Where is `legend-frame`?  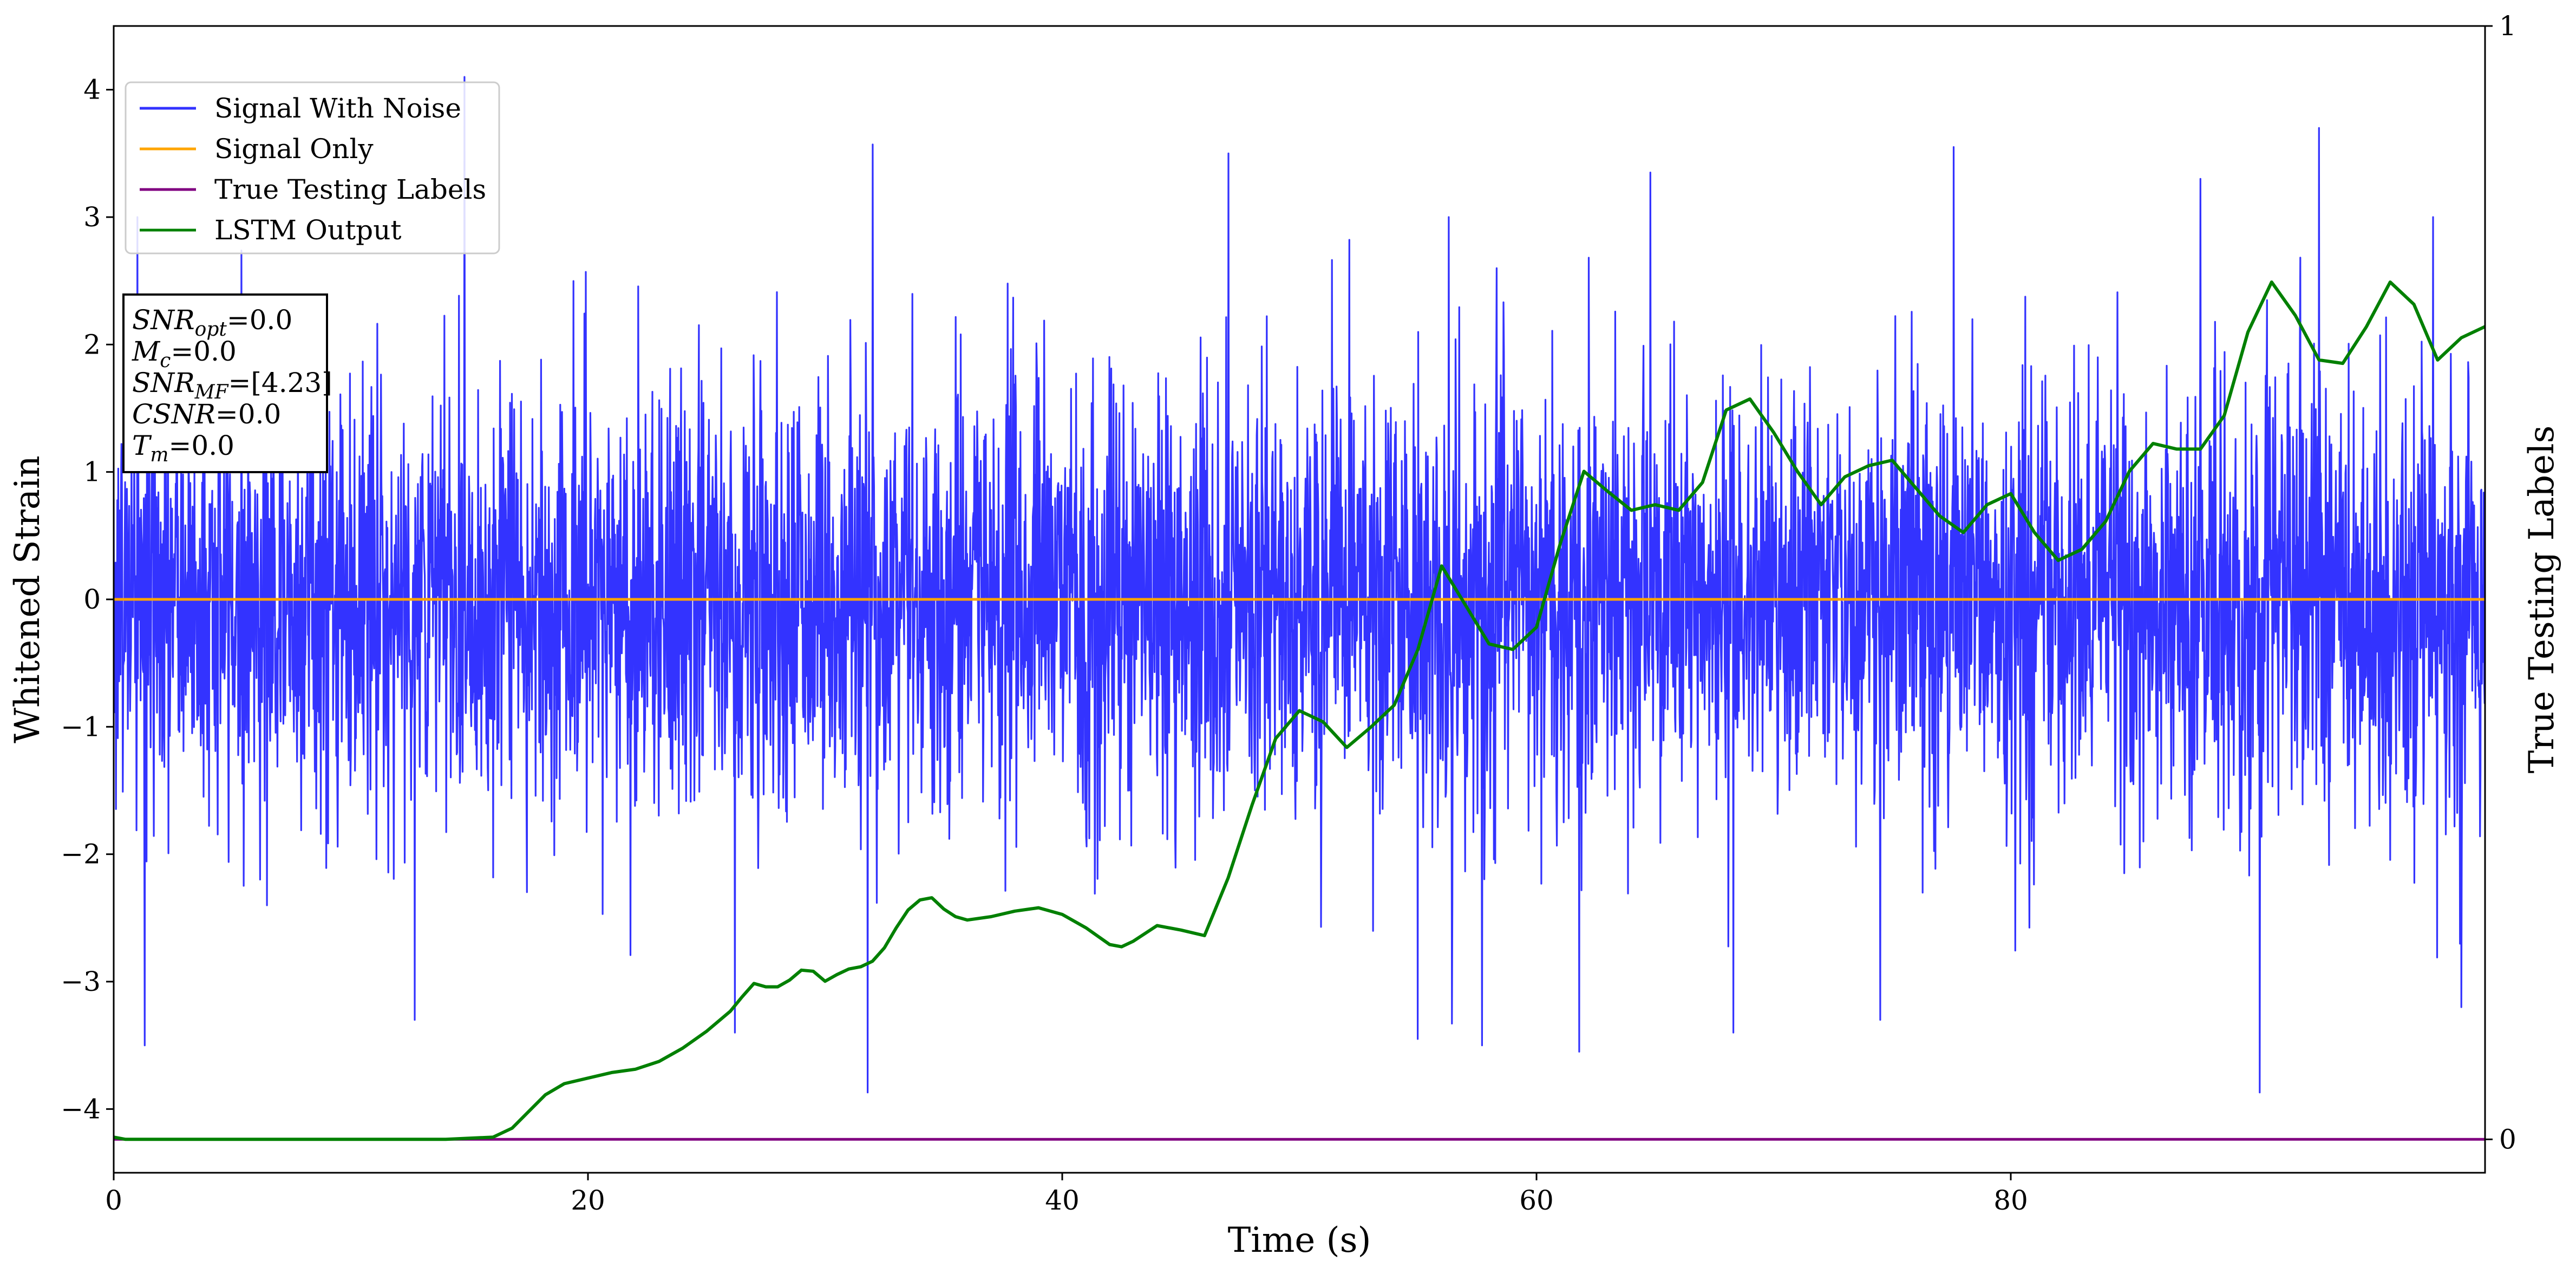
legend-frame is located at coordinates (312, 167).